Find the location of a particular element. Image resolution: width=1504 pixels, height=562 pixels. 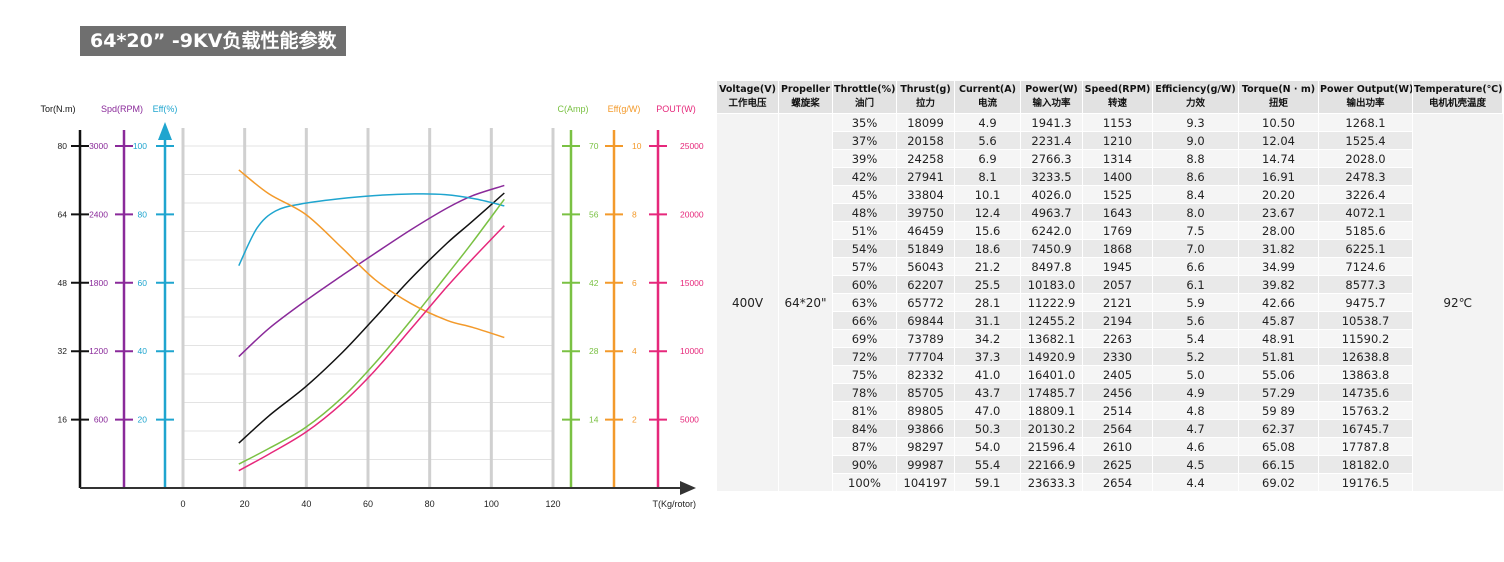

column-header-cn: 拉力 is located at coordinates (925, 103).